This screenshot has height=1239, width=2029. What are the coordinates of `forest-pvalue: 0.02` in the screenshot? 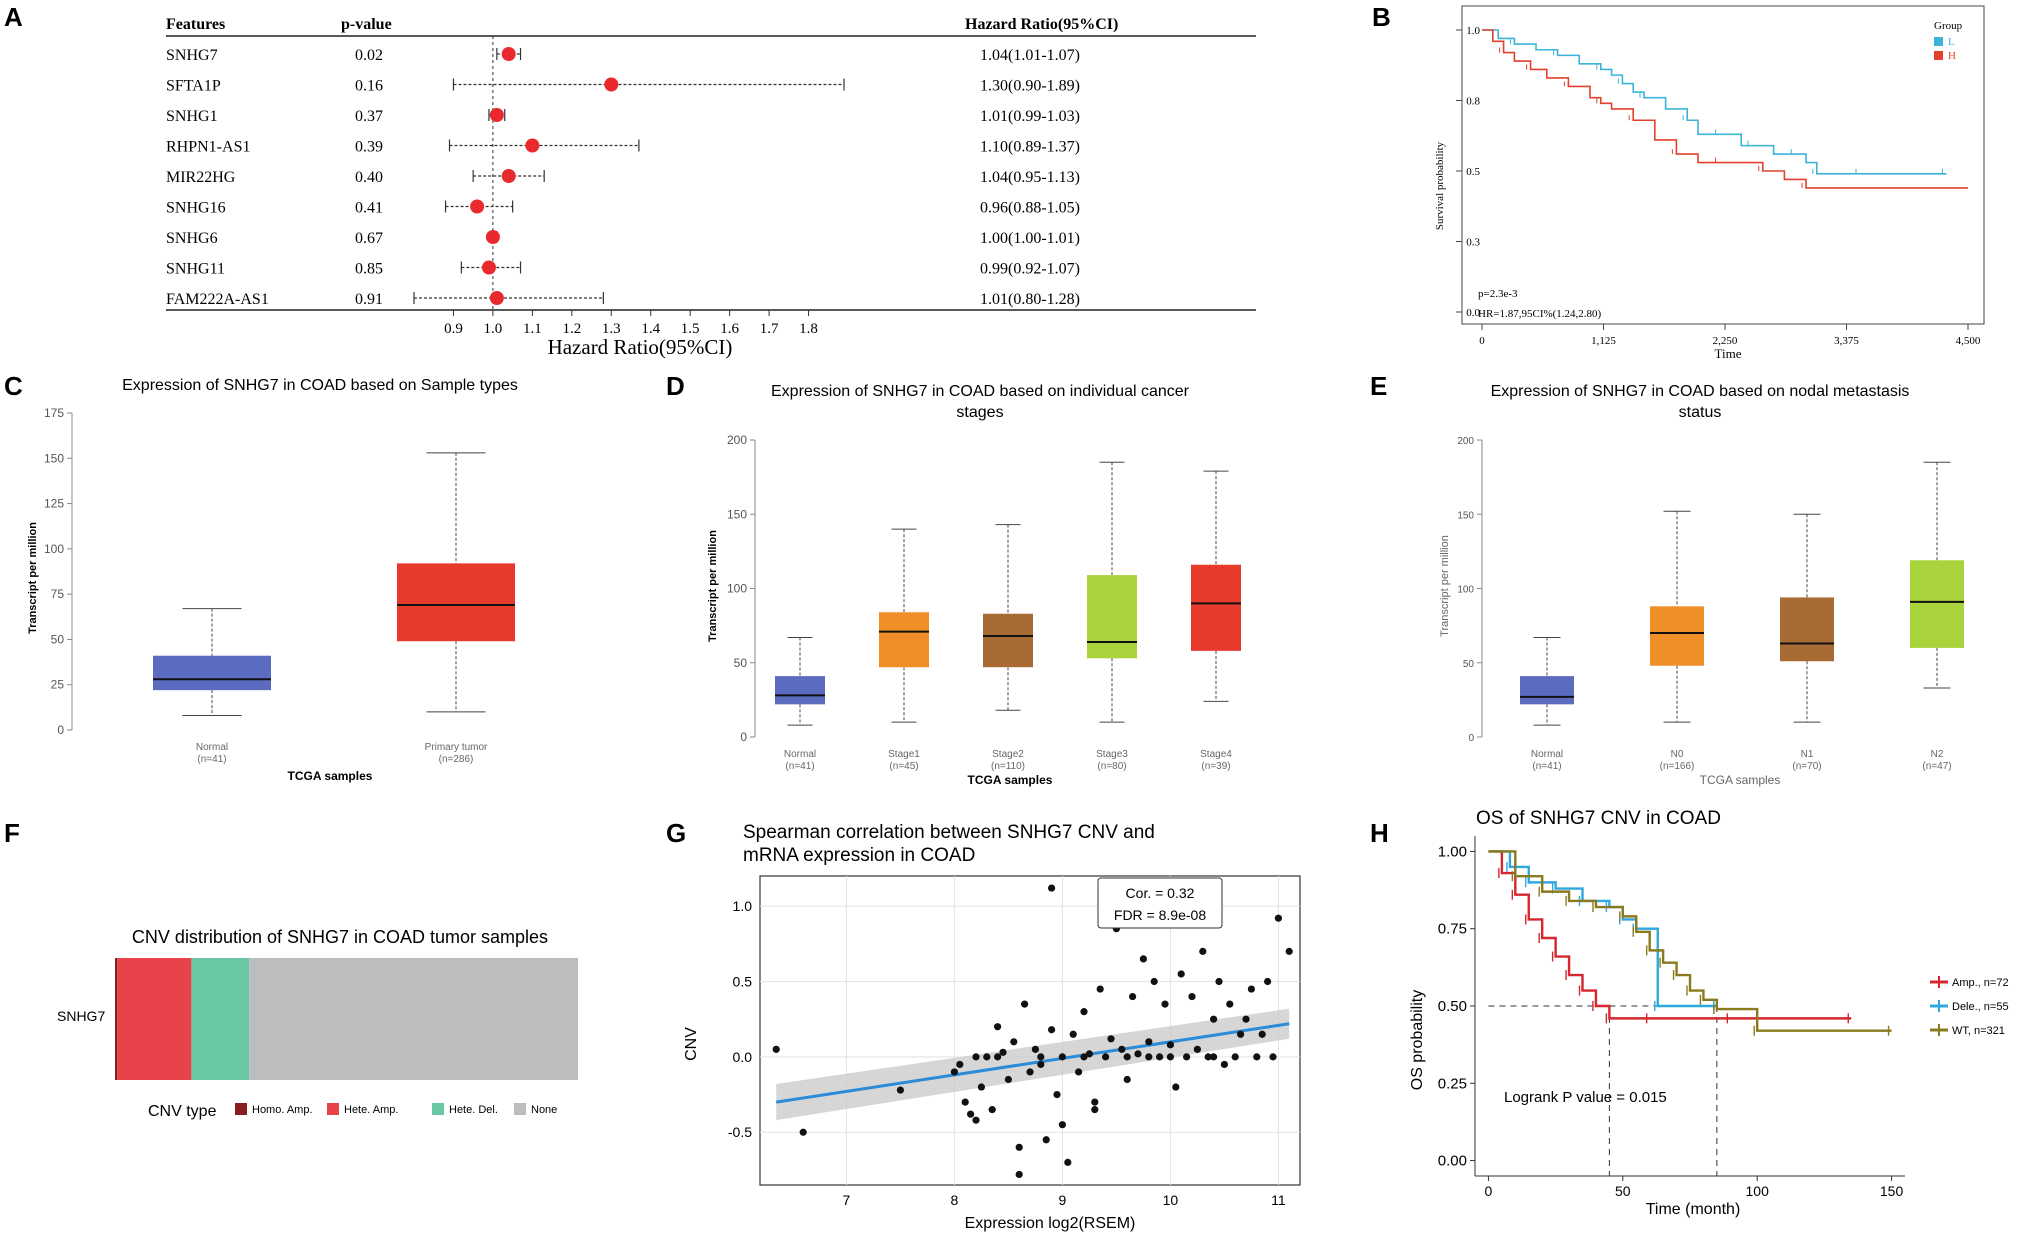 It's located at (369, 55).